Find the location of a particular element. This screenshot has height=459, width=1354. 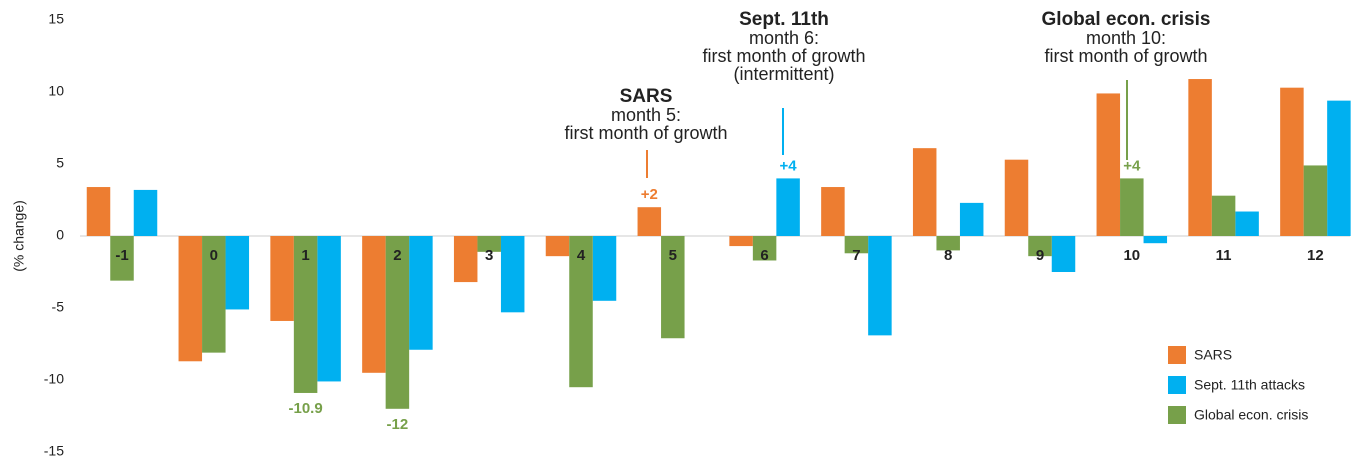

y-tick-label: 5 is located at coordinates (60, 163).